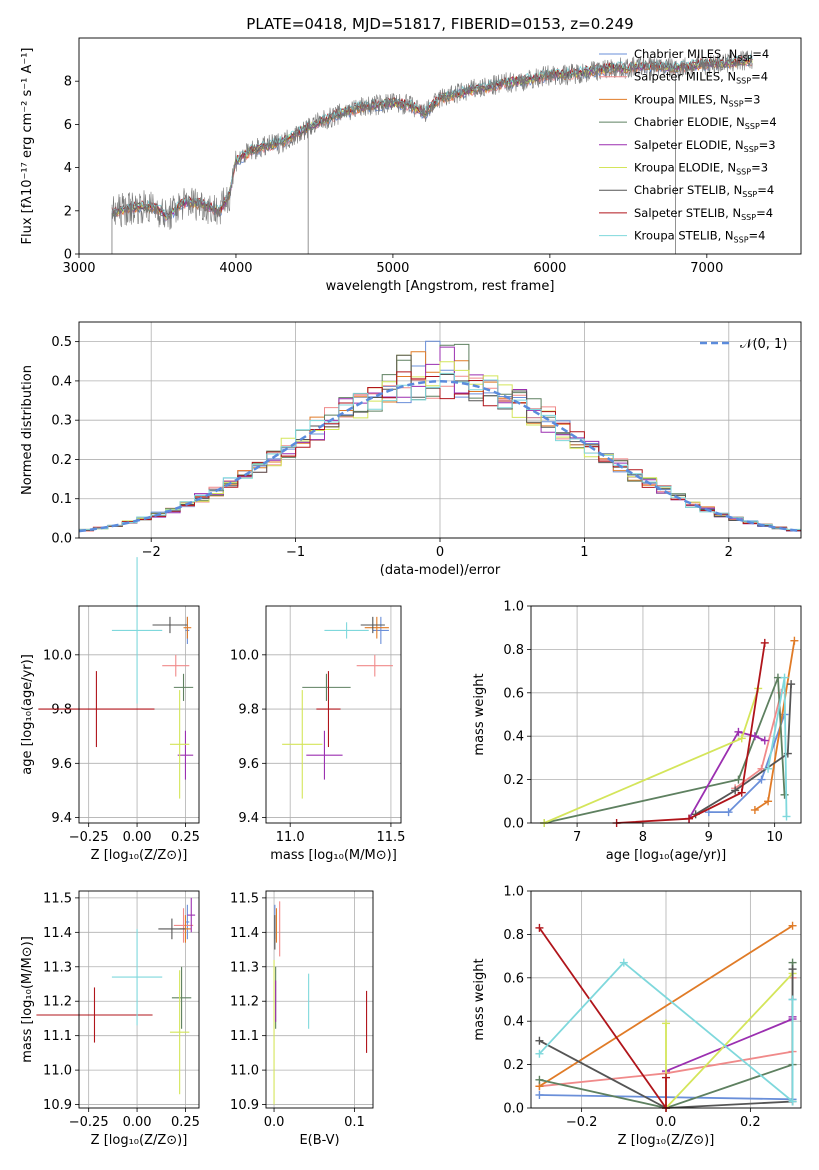  Describe the element at coordinates (584, 552) in the screenshot. I see `x-tick-label: 1` at that location.